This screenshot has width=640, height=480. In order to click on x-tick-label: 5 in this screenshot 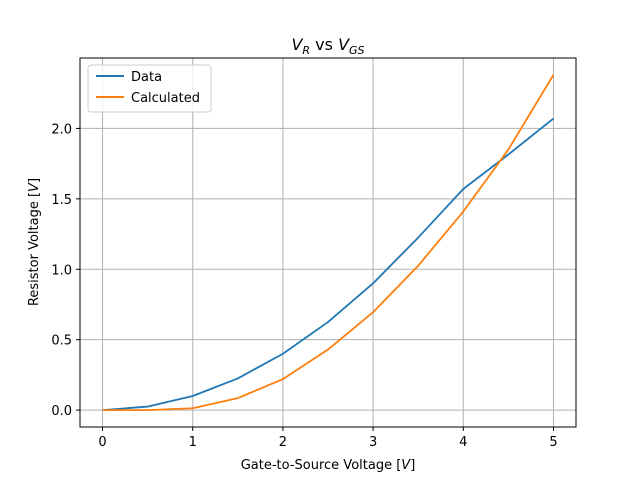, I will do `click(553, 442)`.